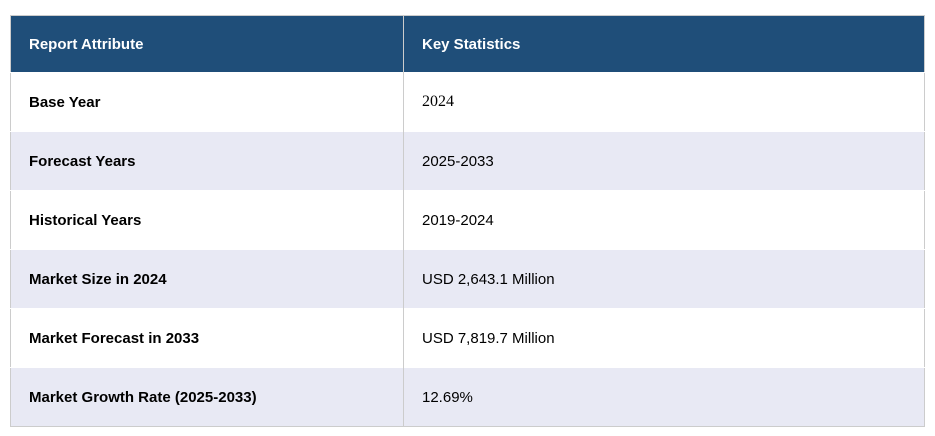 The image size is (935, 436). I want to click on value-cell: USD 7,819.7 Million, so click(664, 338).